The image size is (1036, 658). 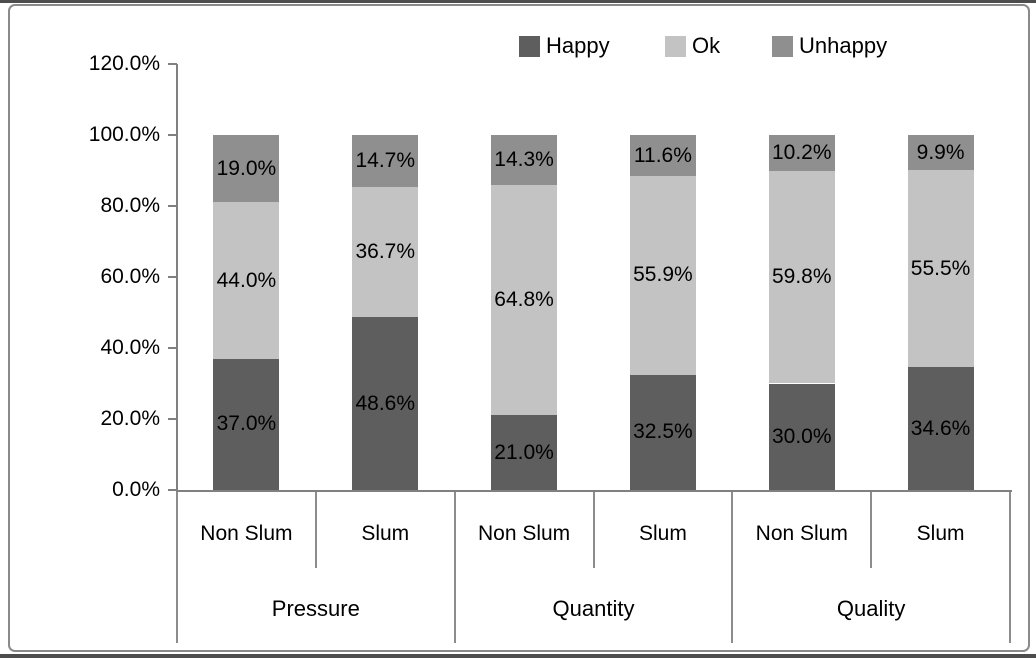 I want to click on segment-value-label: 9.9%, so click(x=940, y=152).